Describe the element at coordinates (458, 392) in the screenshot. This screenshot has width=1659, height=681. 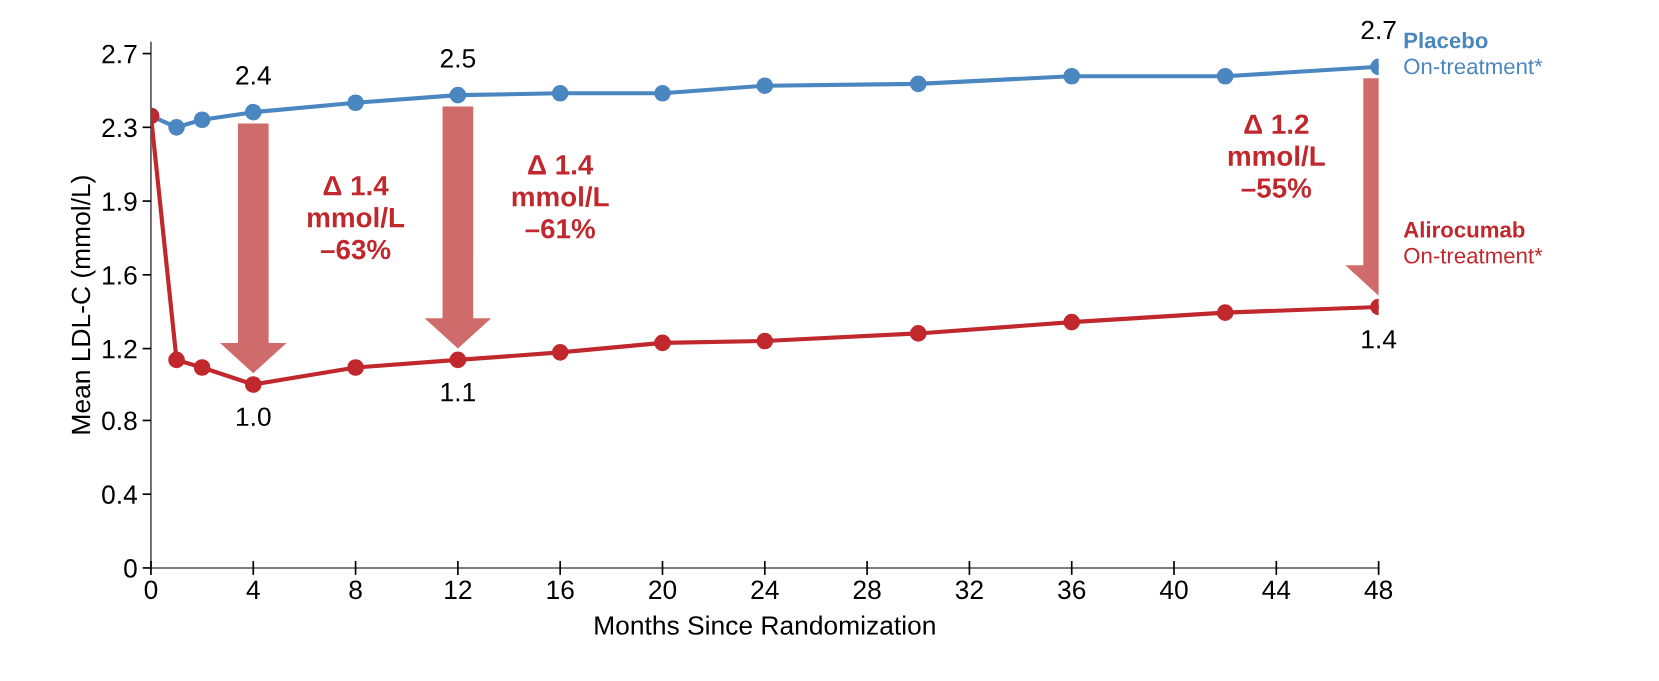
I see `data-label: 1.1` at that location.